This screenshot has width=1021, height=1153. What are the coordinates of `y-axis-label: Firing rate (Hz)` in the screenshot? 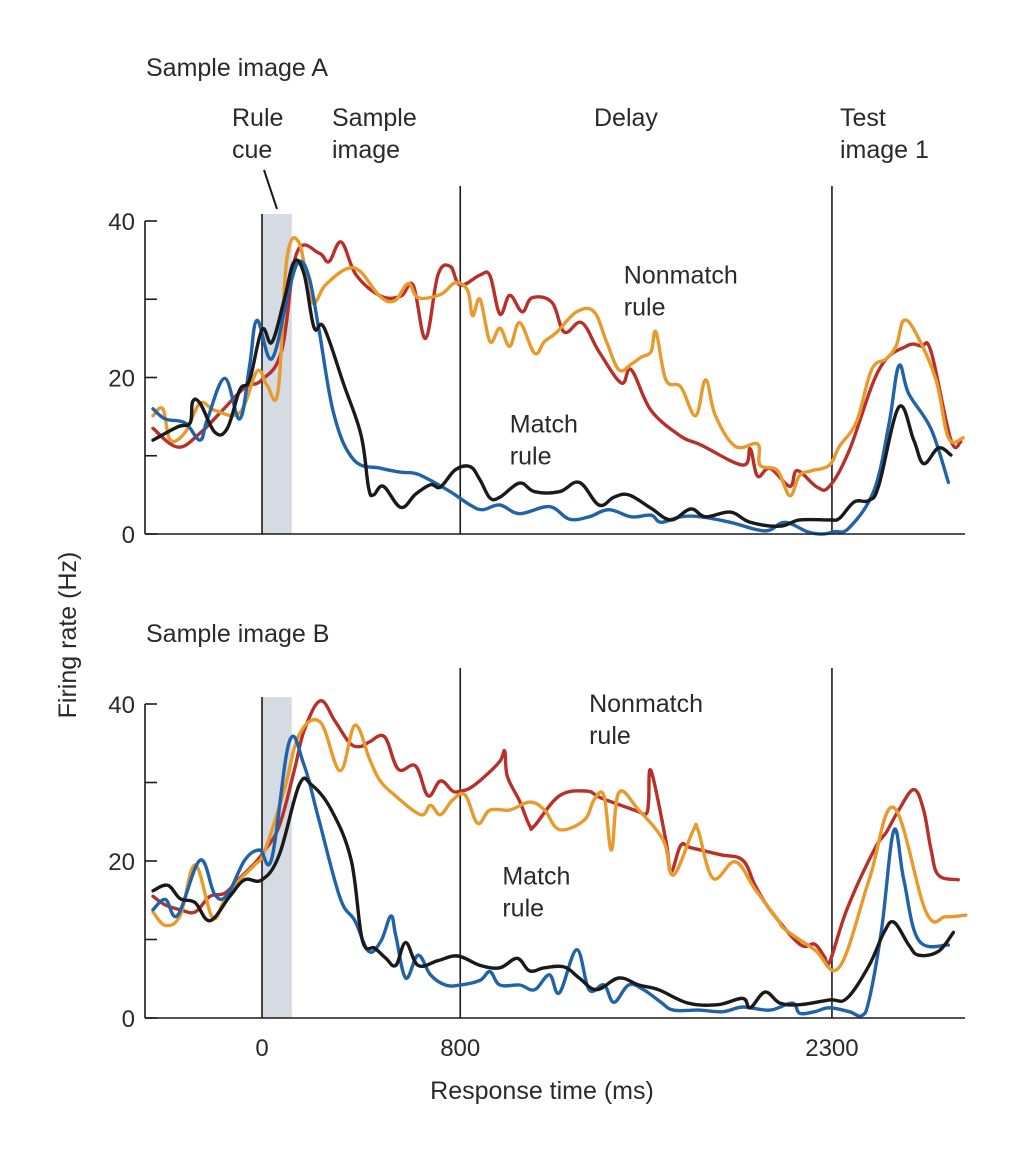 It's located at (68, 635).